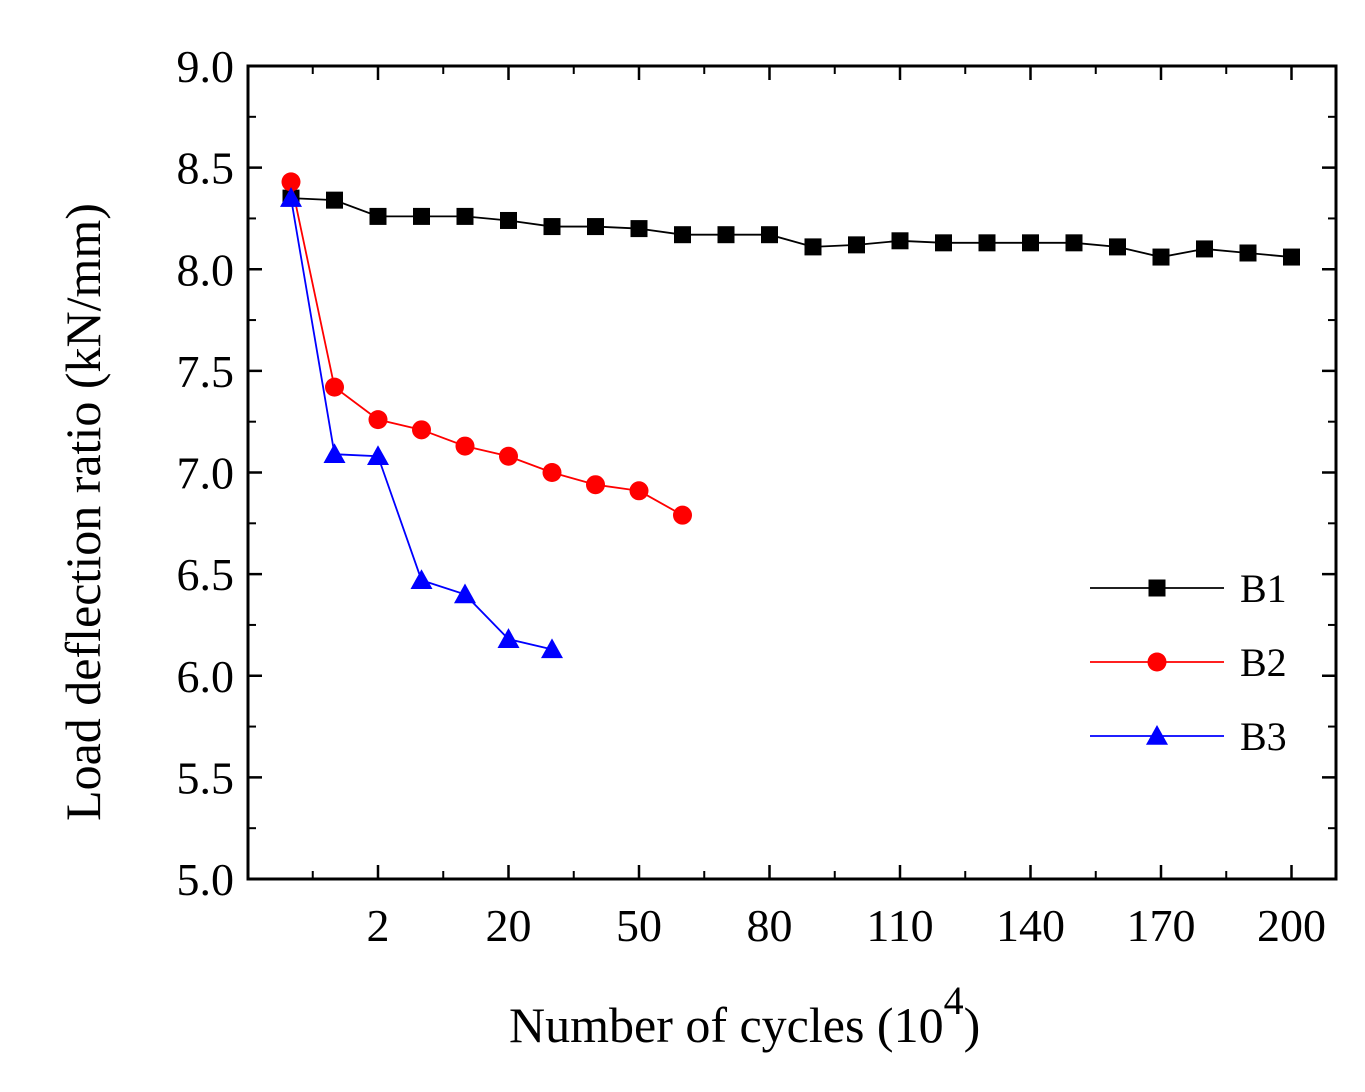 This screenshot has width=1365, height=1092. I want to click on x-axis-title: Number of cycles (104), so click(744, 1015).